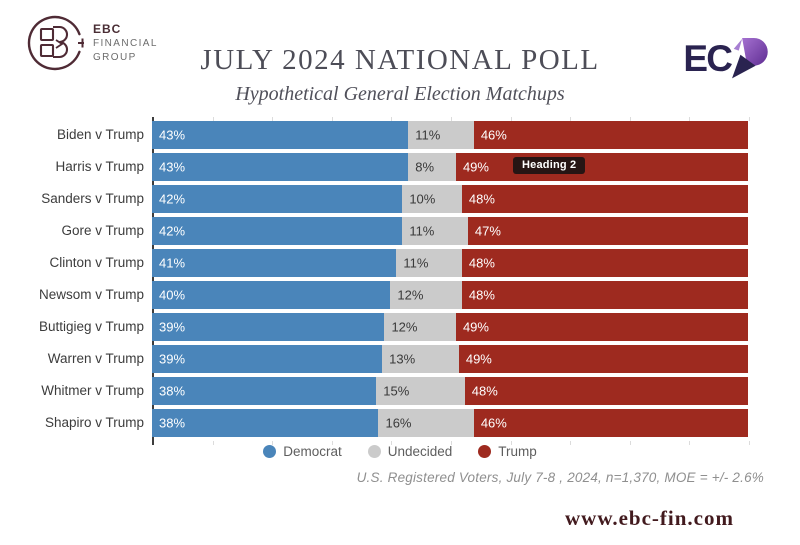 The height and width of the screenshot is (545, 800). I want to click on poll-row: Newsom v Trump 40% 12% 48%, so click(400, 295).